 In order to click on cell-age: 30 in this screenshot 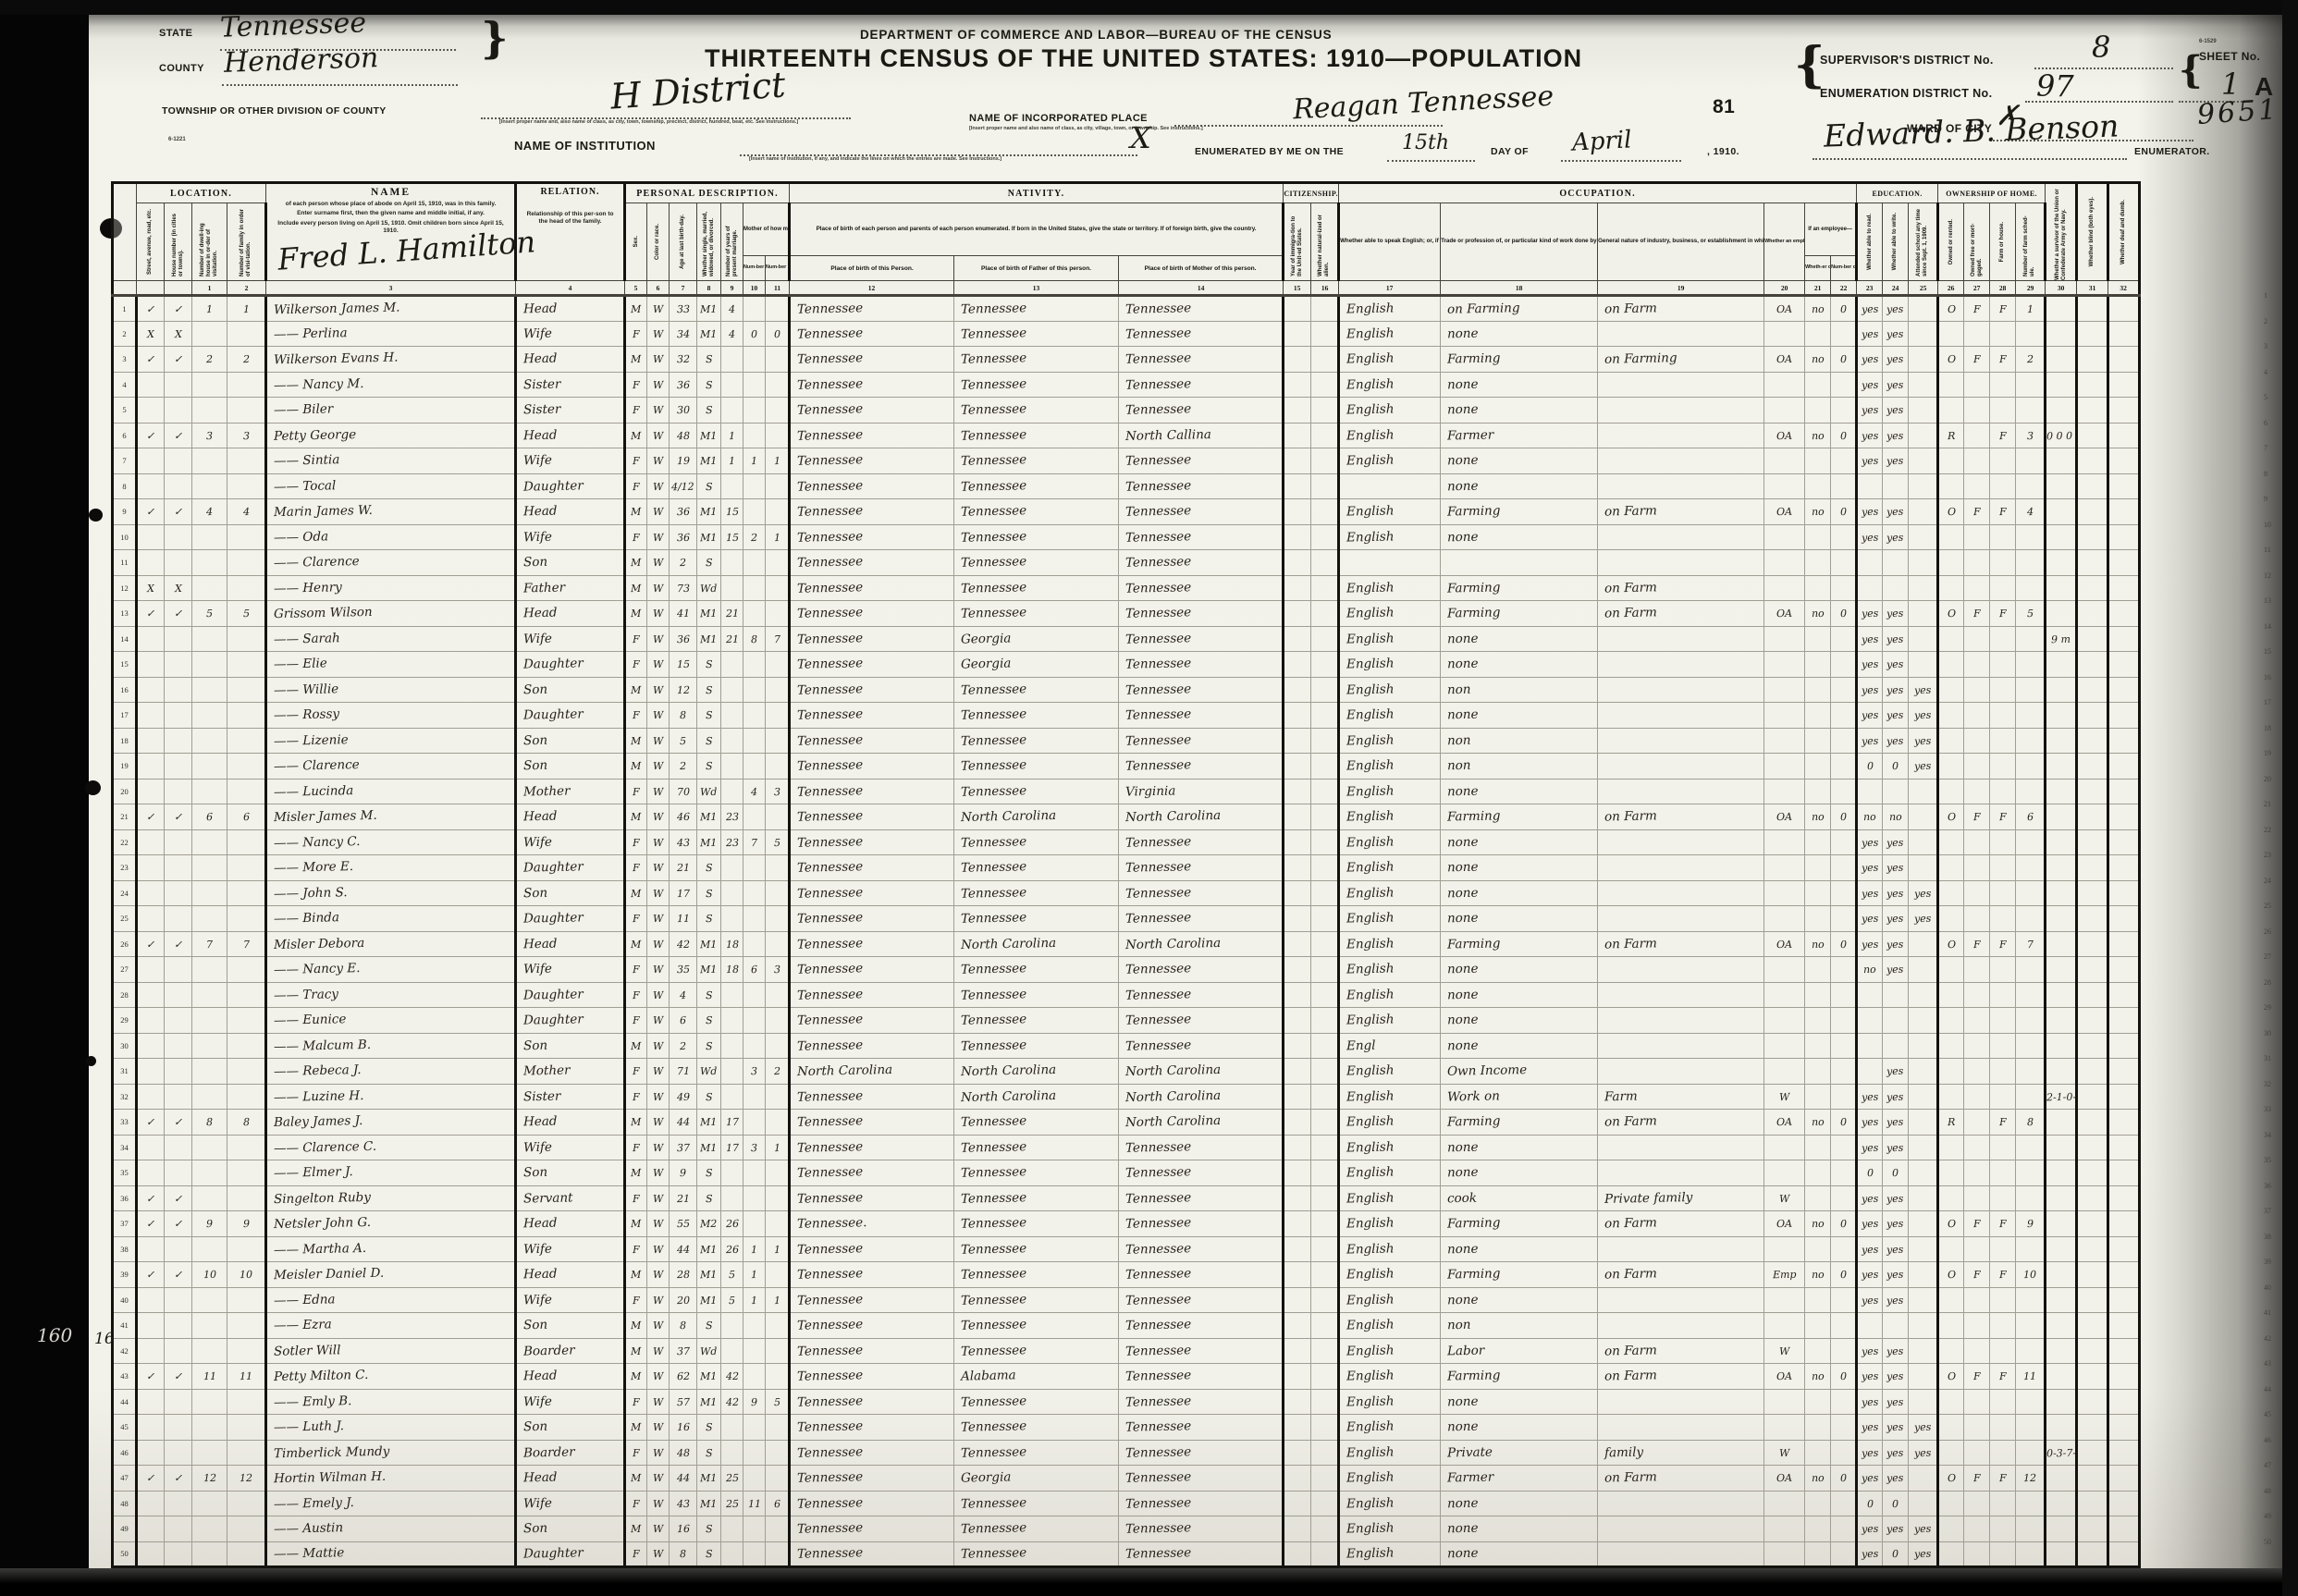, I will do `click(683, 410)`.